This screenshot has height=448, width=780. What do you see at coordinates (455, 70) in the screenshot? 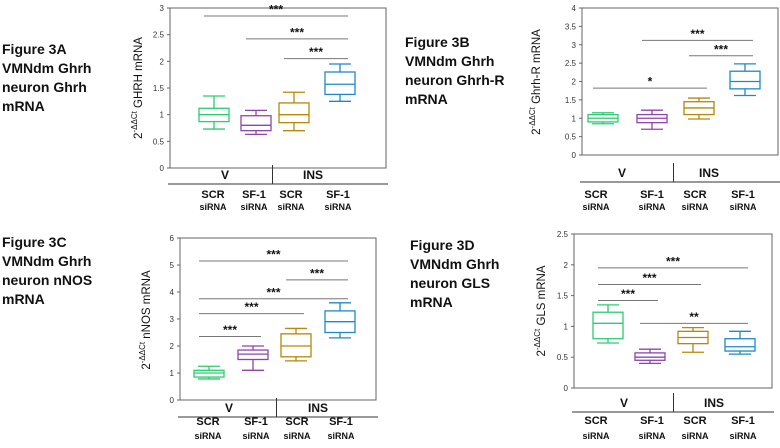
I see `figure-3b-title: Figure 3B VMNdm Ghrh neuron Ghrh-R mRNA` at bounding box center [455, 70].